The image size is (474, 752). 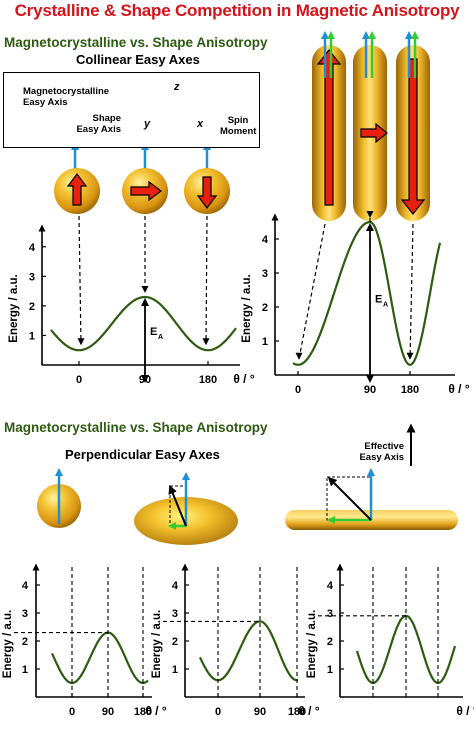 What do you see at coordinates (77, 189) in the screenshot?
I see `spin-up-arrow-icon` at bounding box center [77, 189].